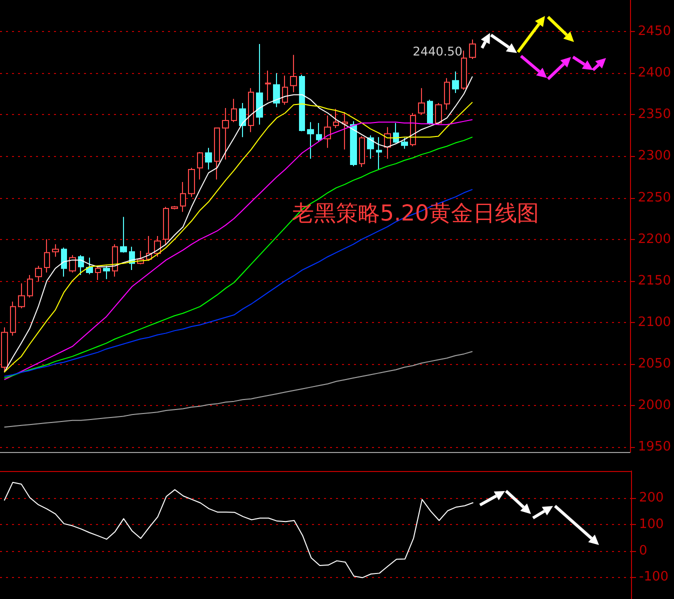  Describe the element at coordinates (643, 550) in the screenshot. I see `y-tick-label: 0` at that location.